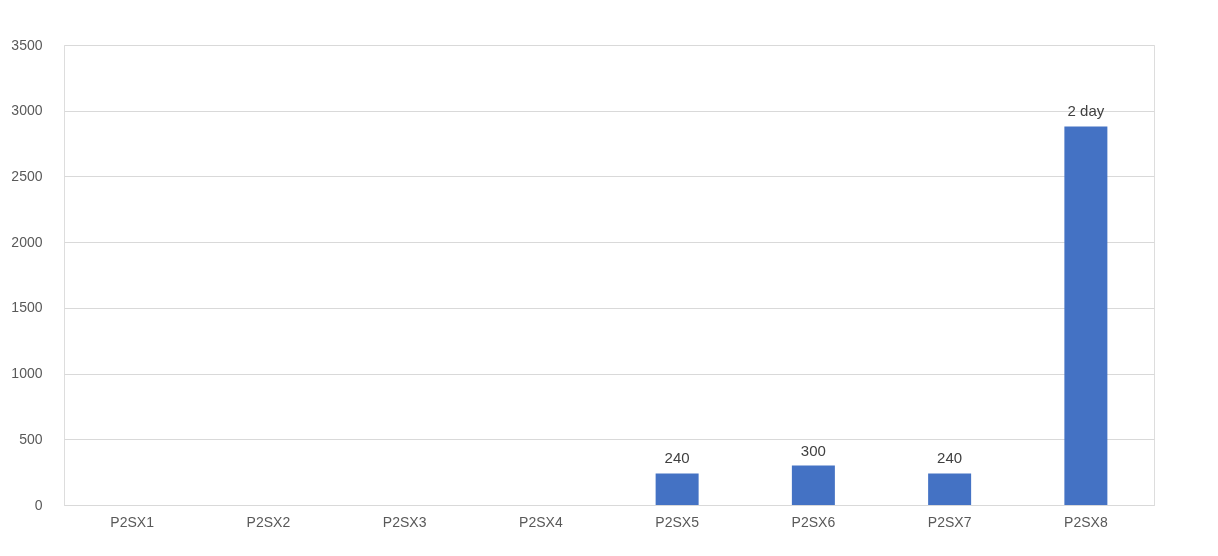 Image resolution: width=1218 pixels, height=556 pixels. Describe the element at coordinates (132, 521) in the screenshot. I see `x-tick-label: P2SX1` at that location.